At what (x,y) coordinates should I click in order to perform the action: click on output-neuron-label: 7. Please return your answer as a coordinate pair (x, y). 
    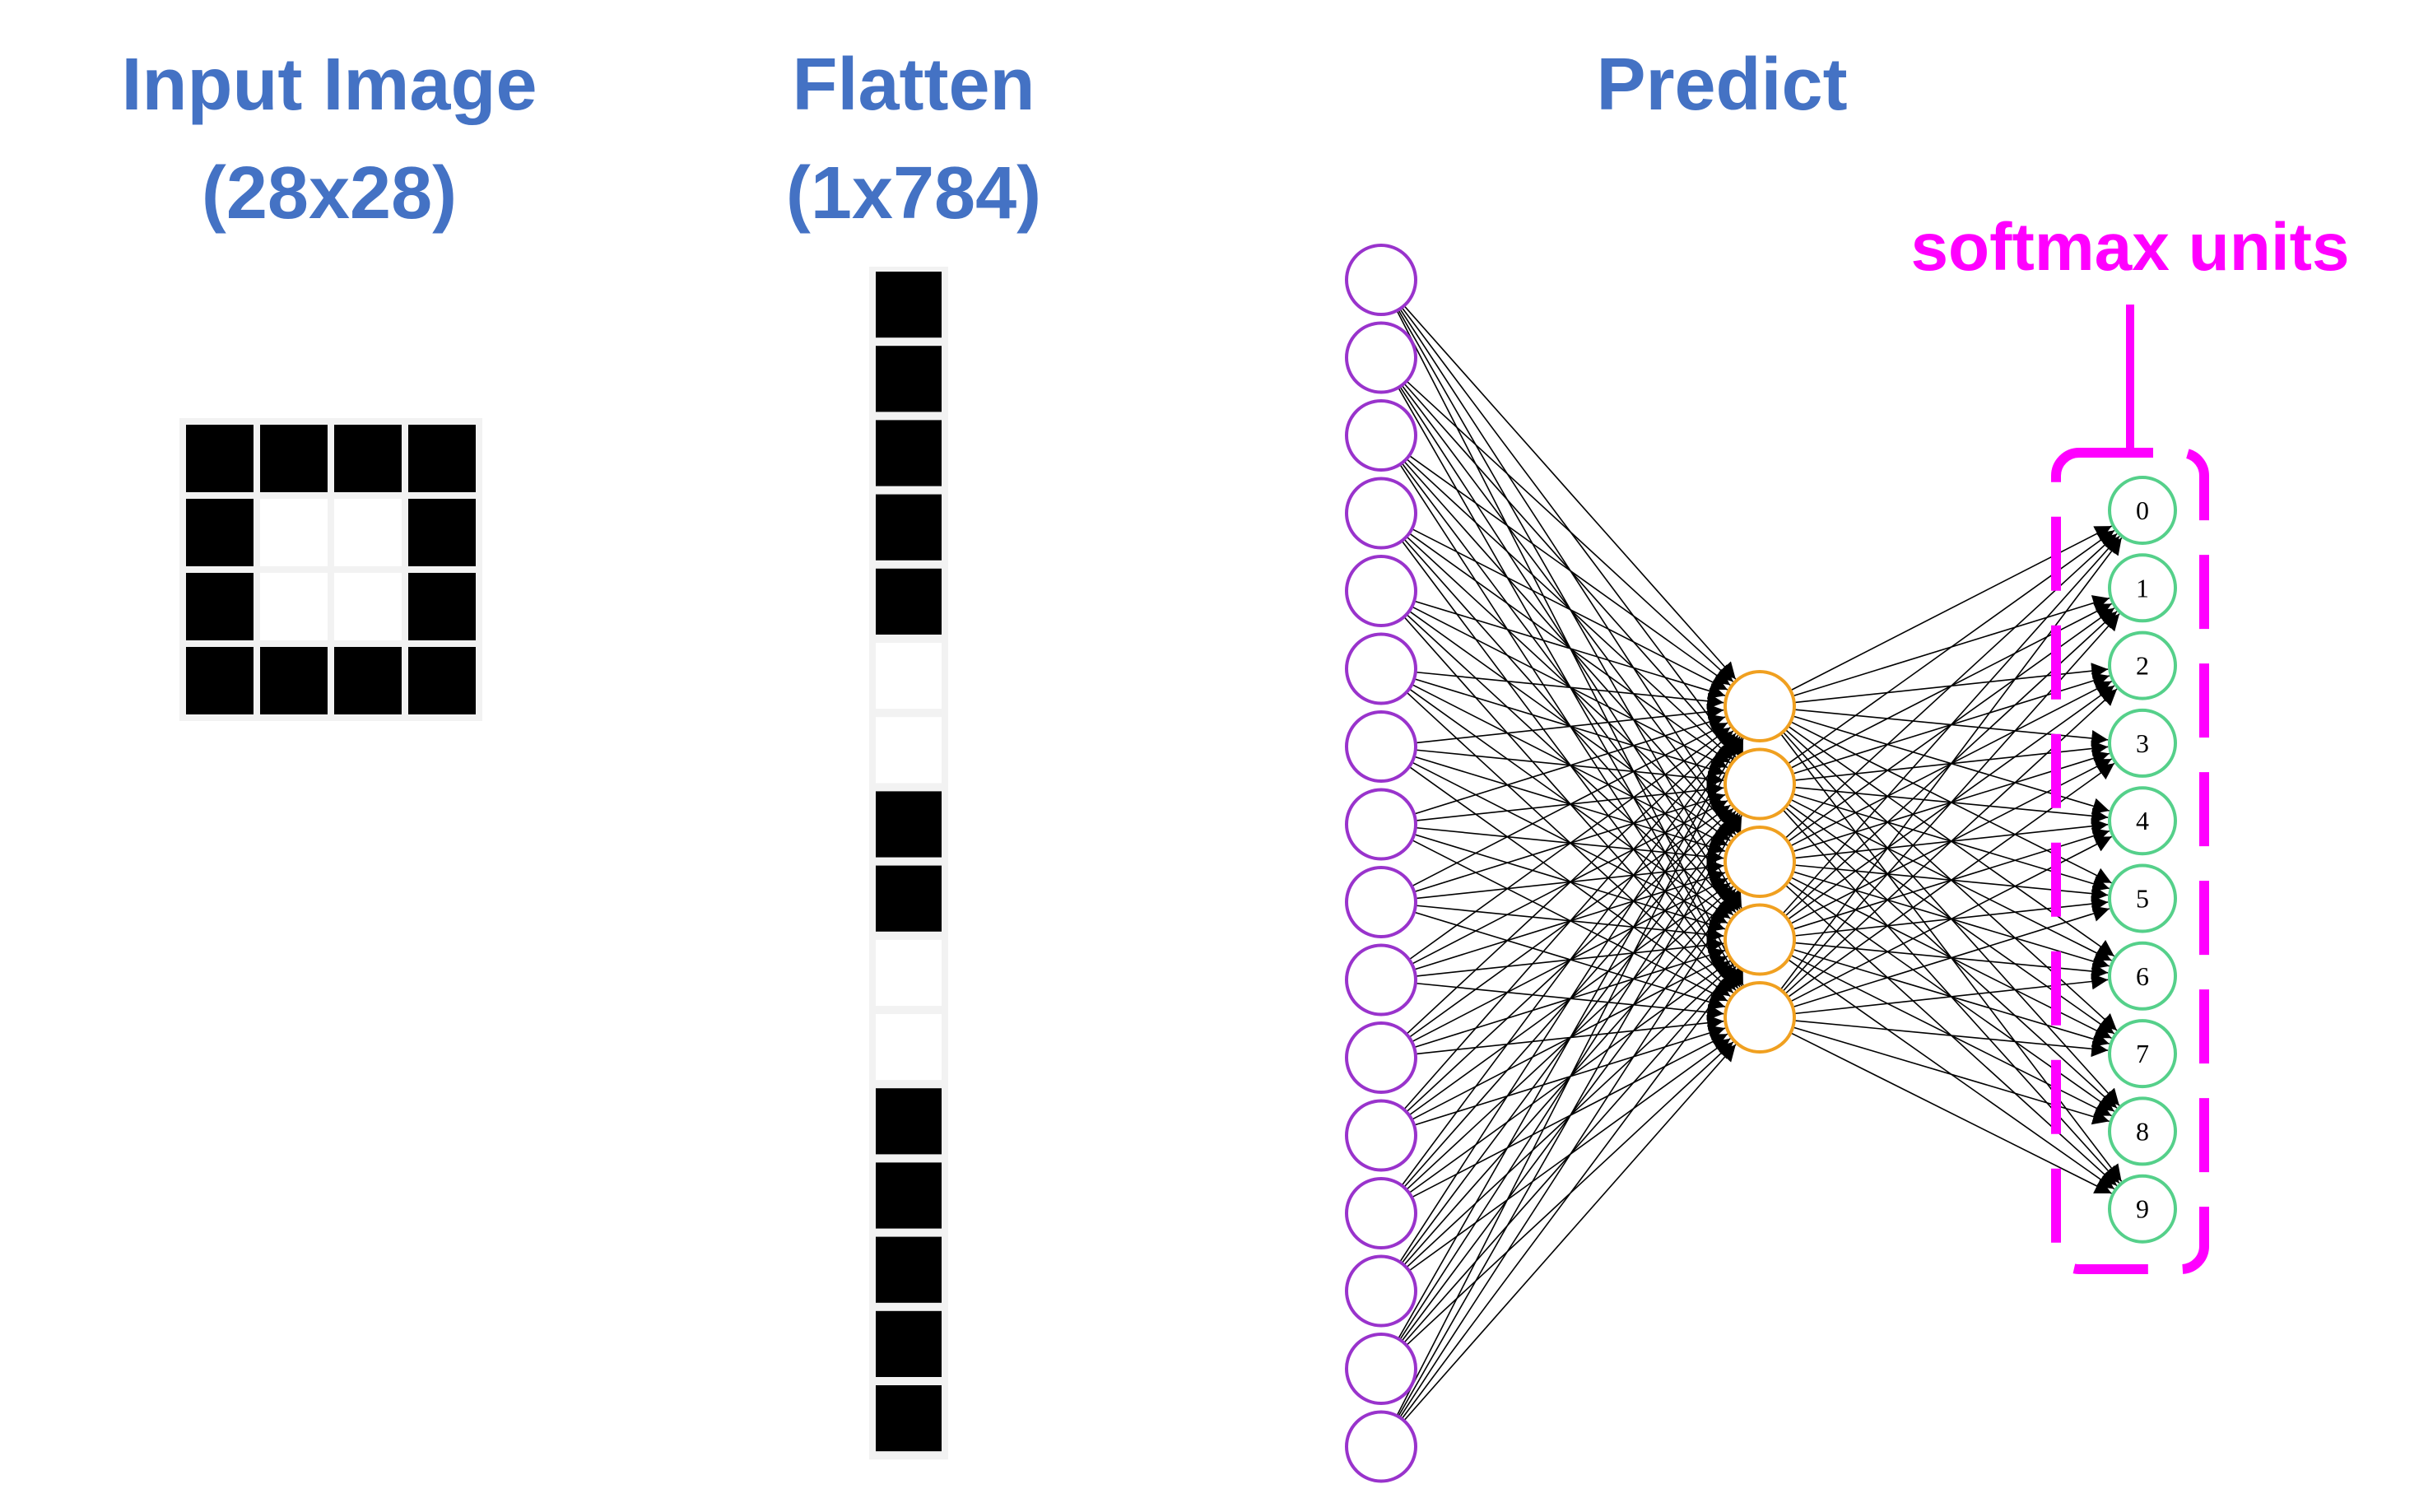
    Looking at the image, I should click on (2142, 1053).